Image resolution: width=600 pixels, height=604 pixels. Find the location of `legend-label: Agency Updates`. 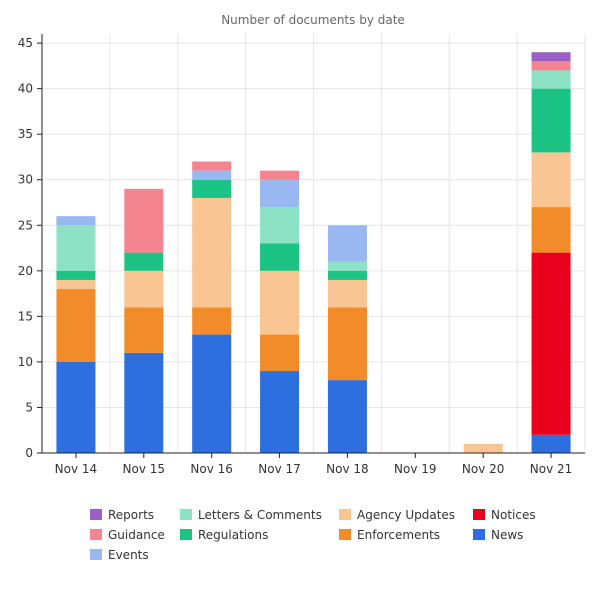

legend-label: Agency Updates is located at coordinates (406, 515).